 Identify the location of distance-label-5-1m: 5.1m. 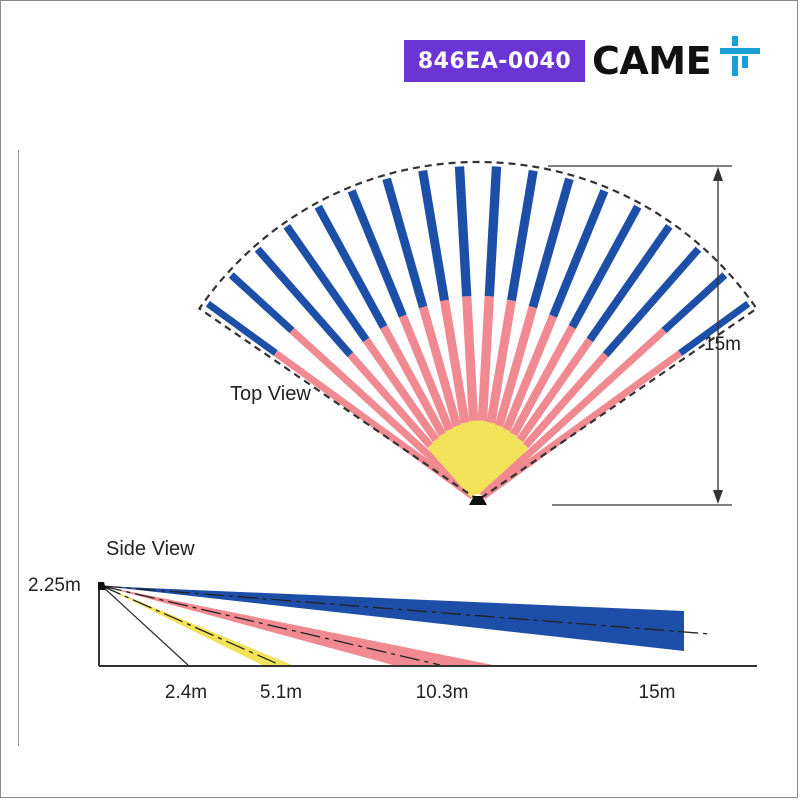
(281, 692).